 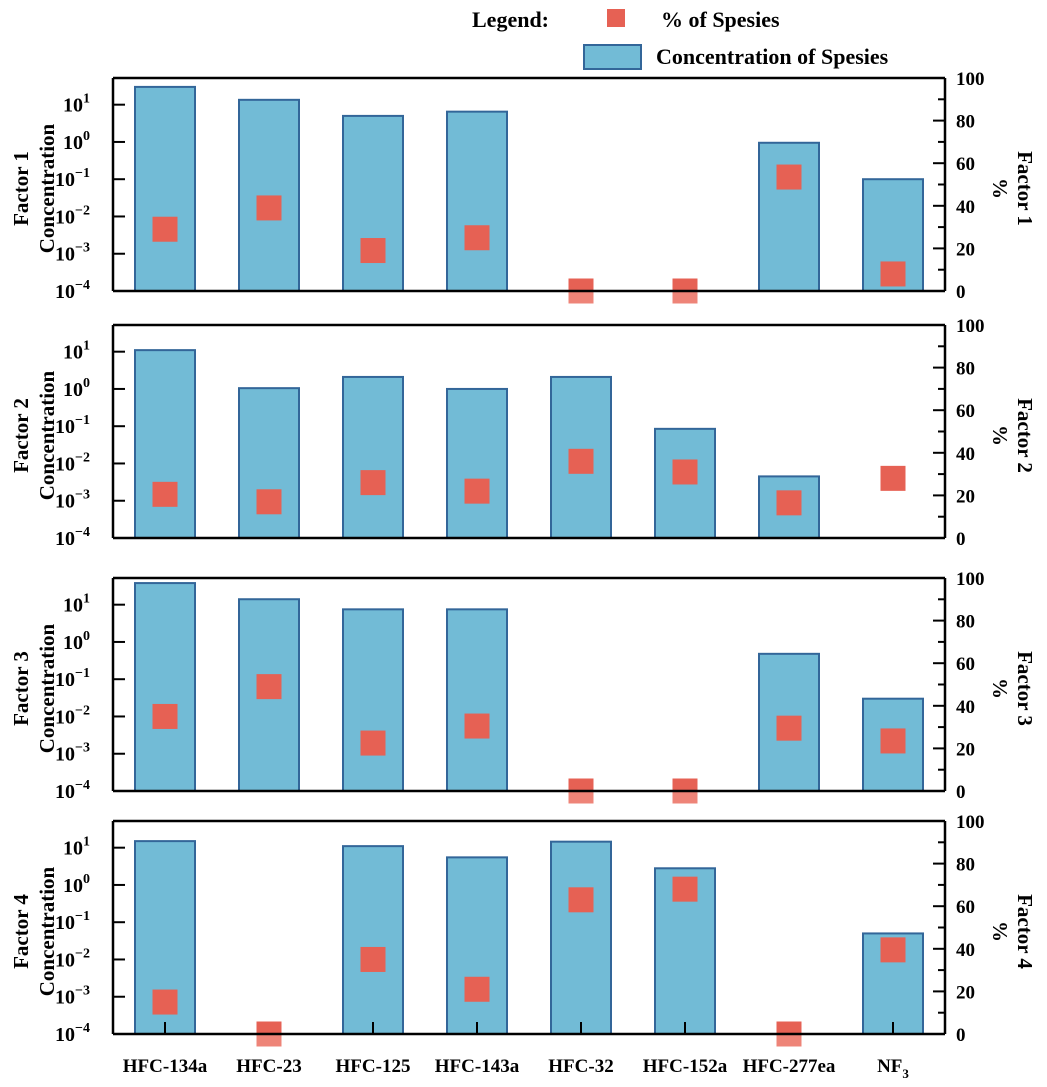 I want to click on right-axis-title: Factor 2%, so click(x=1012, y=435).